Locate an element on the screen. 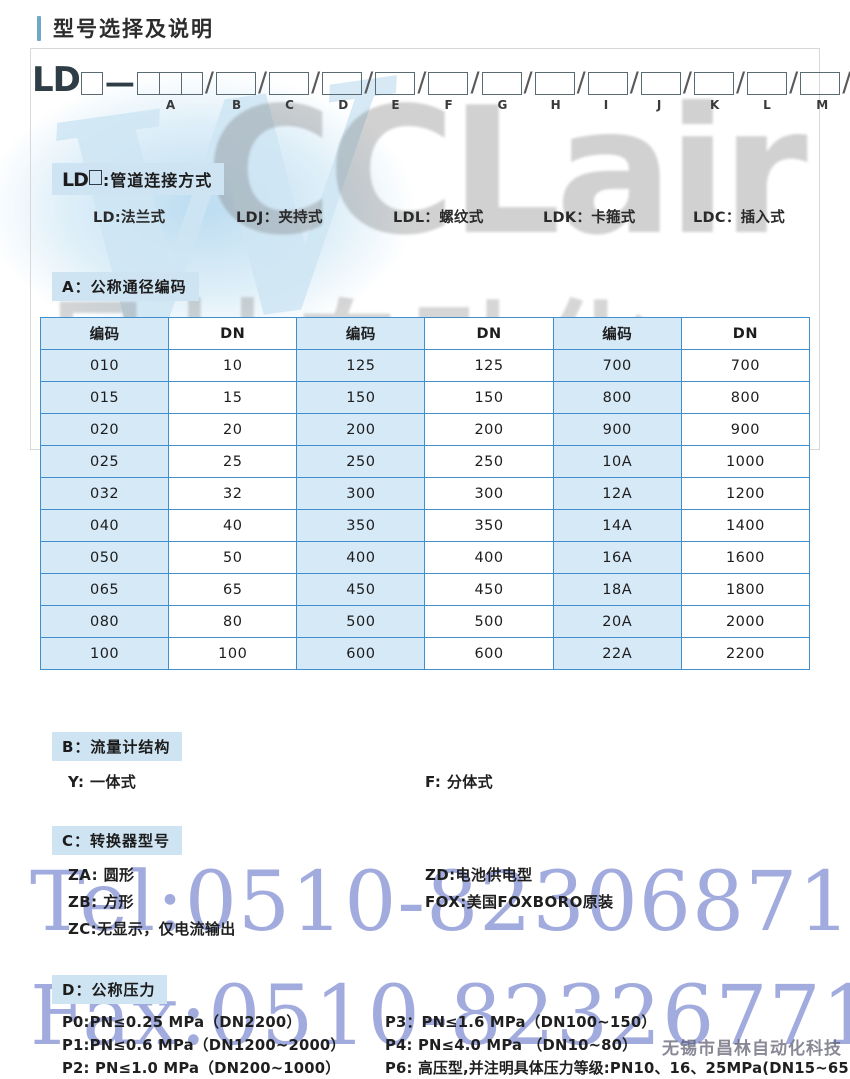 The width and height of the screenshot is (850, 1079). pipe-connection-option: LD:法兰式 is located at coordinates (129, 218).